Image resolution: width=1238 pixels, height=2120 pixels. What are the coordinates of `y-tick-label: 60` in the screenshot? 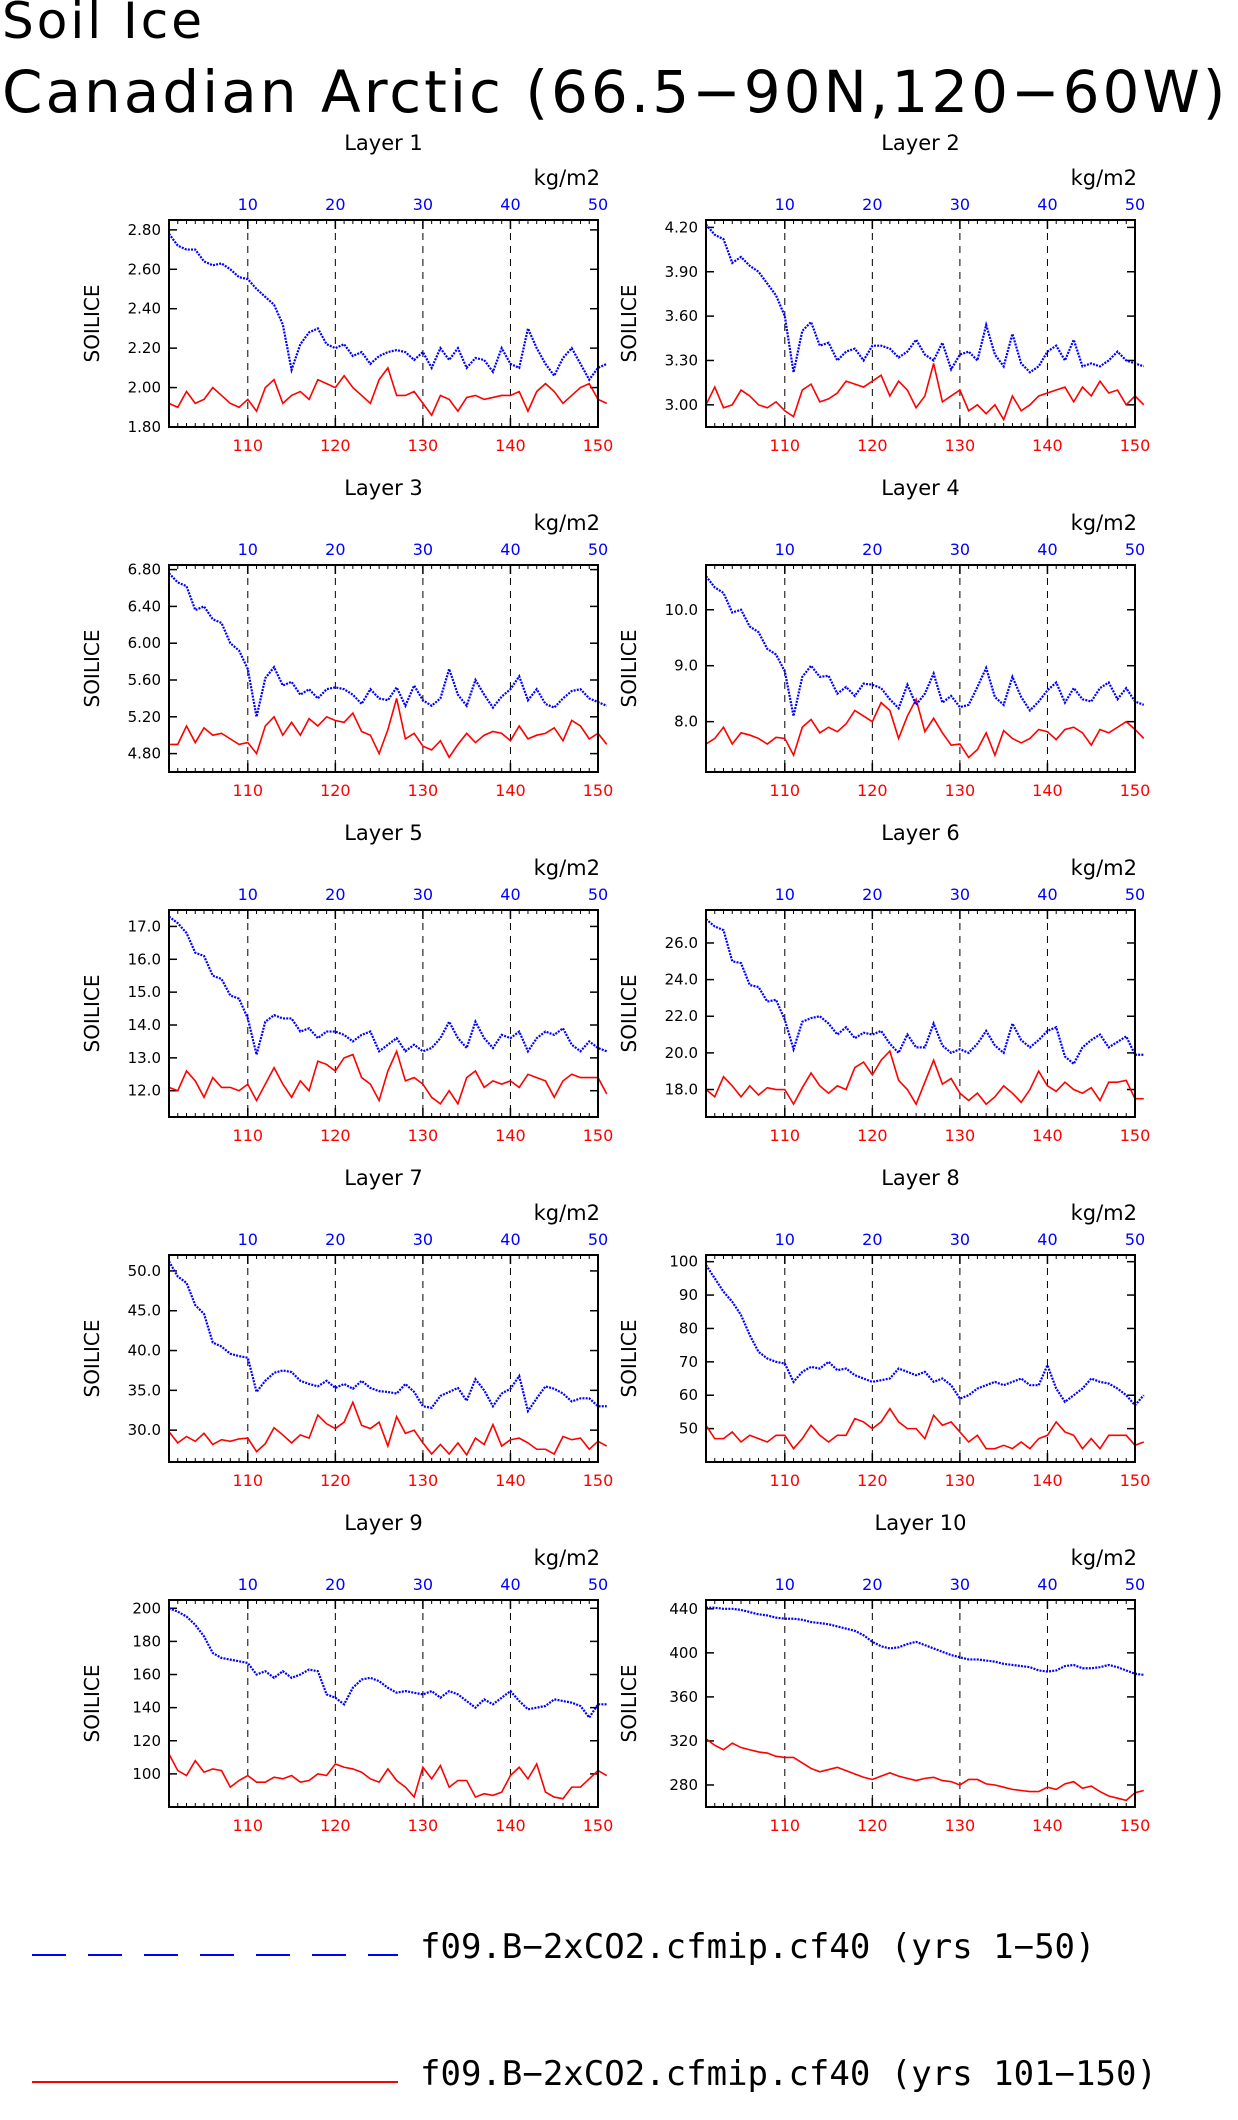 It's located at (688, 1395).